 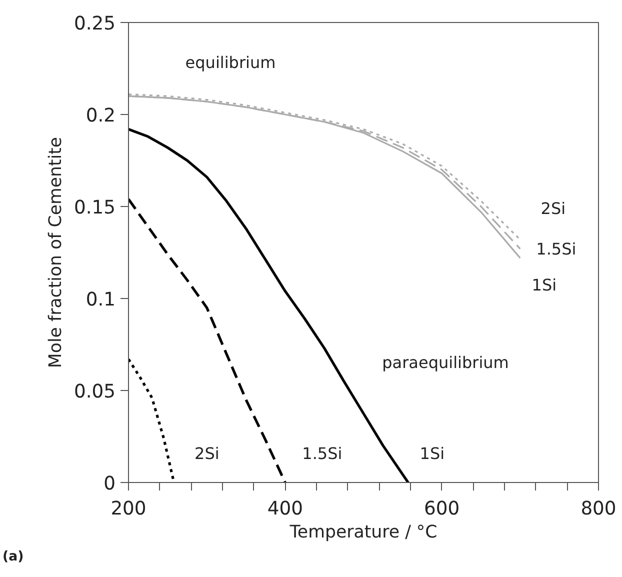 What do you see at coordinates (13, 557) in the screenshot?
I see `text: (a)` at bounding box center [13, 557].